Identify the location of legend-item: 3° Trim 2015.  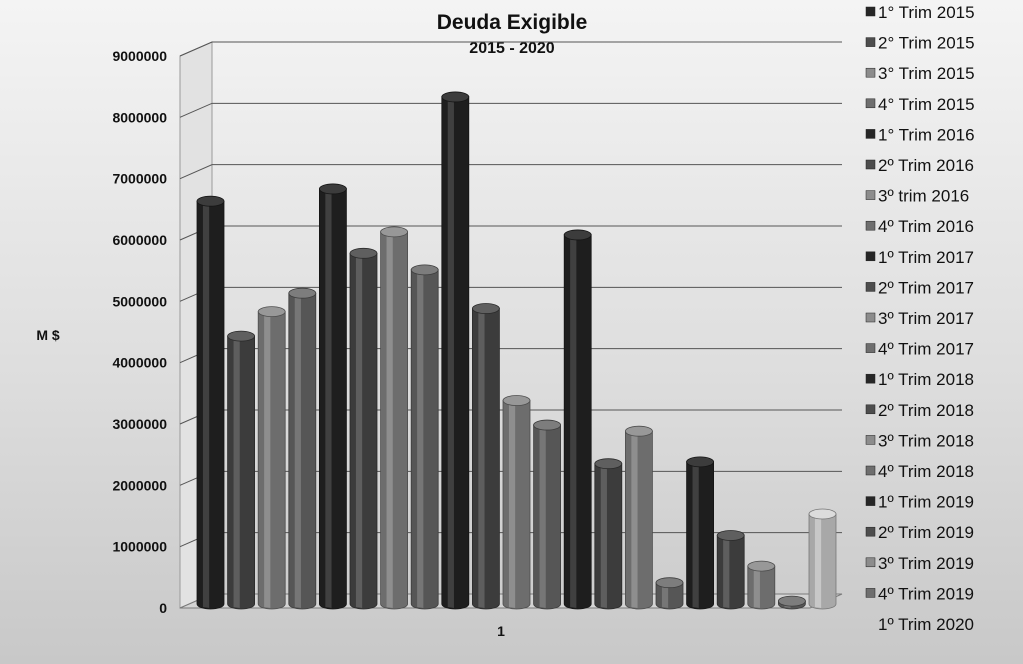
(920, 73).